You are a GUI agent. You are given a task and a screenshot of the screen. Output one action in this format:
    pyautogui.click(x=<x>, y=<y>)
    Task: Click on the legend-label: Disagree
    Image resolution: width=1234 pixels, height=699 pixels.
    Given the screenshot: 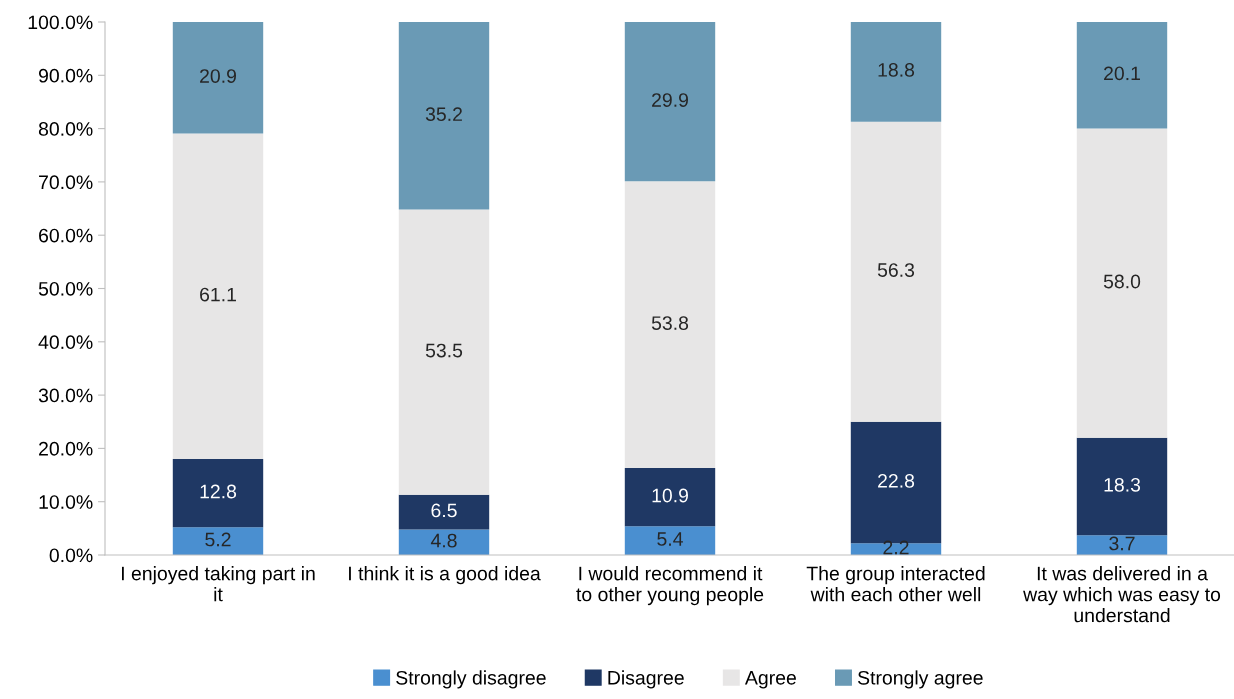 What is the action you would take?
    pyautogui.click(x=646, y=679)
    